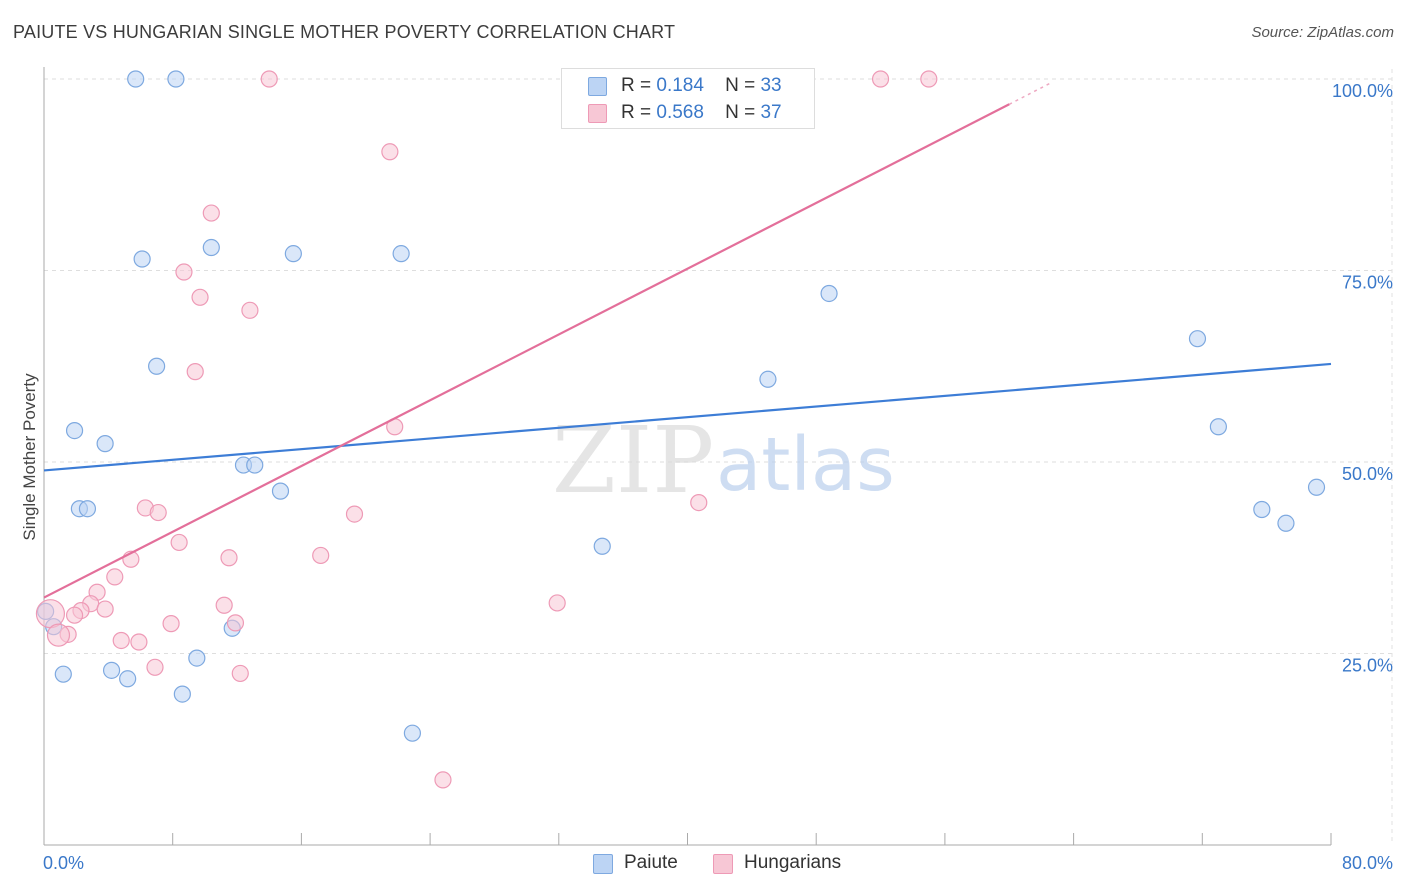  Describe the element at coordinates (688, 98) in the screenshot. I see `correlation-legend: R = 0.184 N = 33 R = 0.568 N = 37` at that location.